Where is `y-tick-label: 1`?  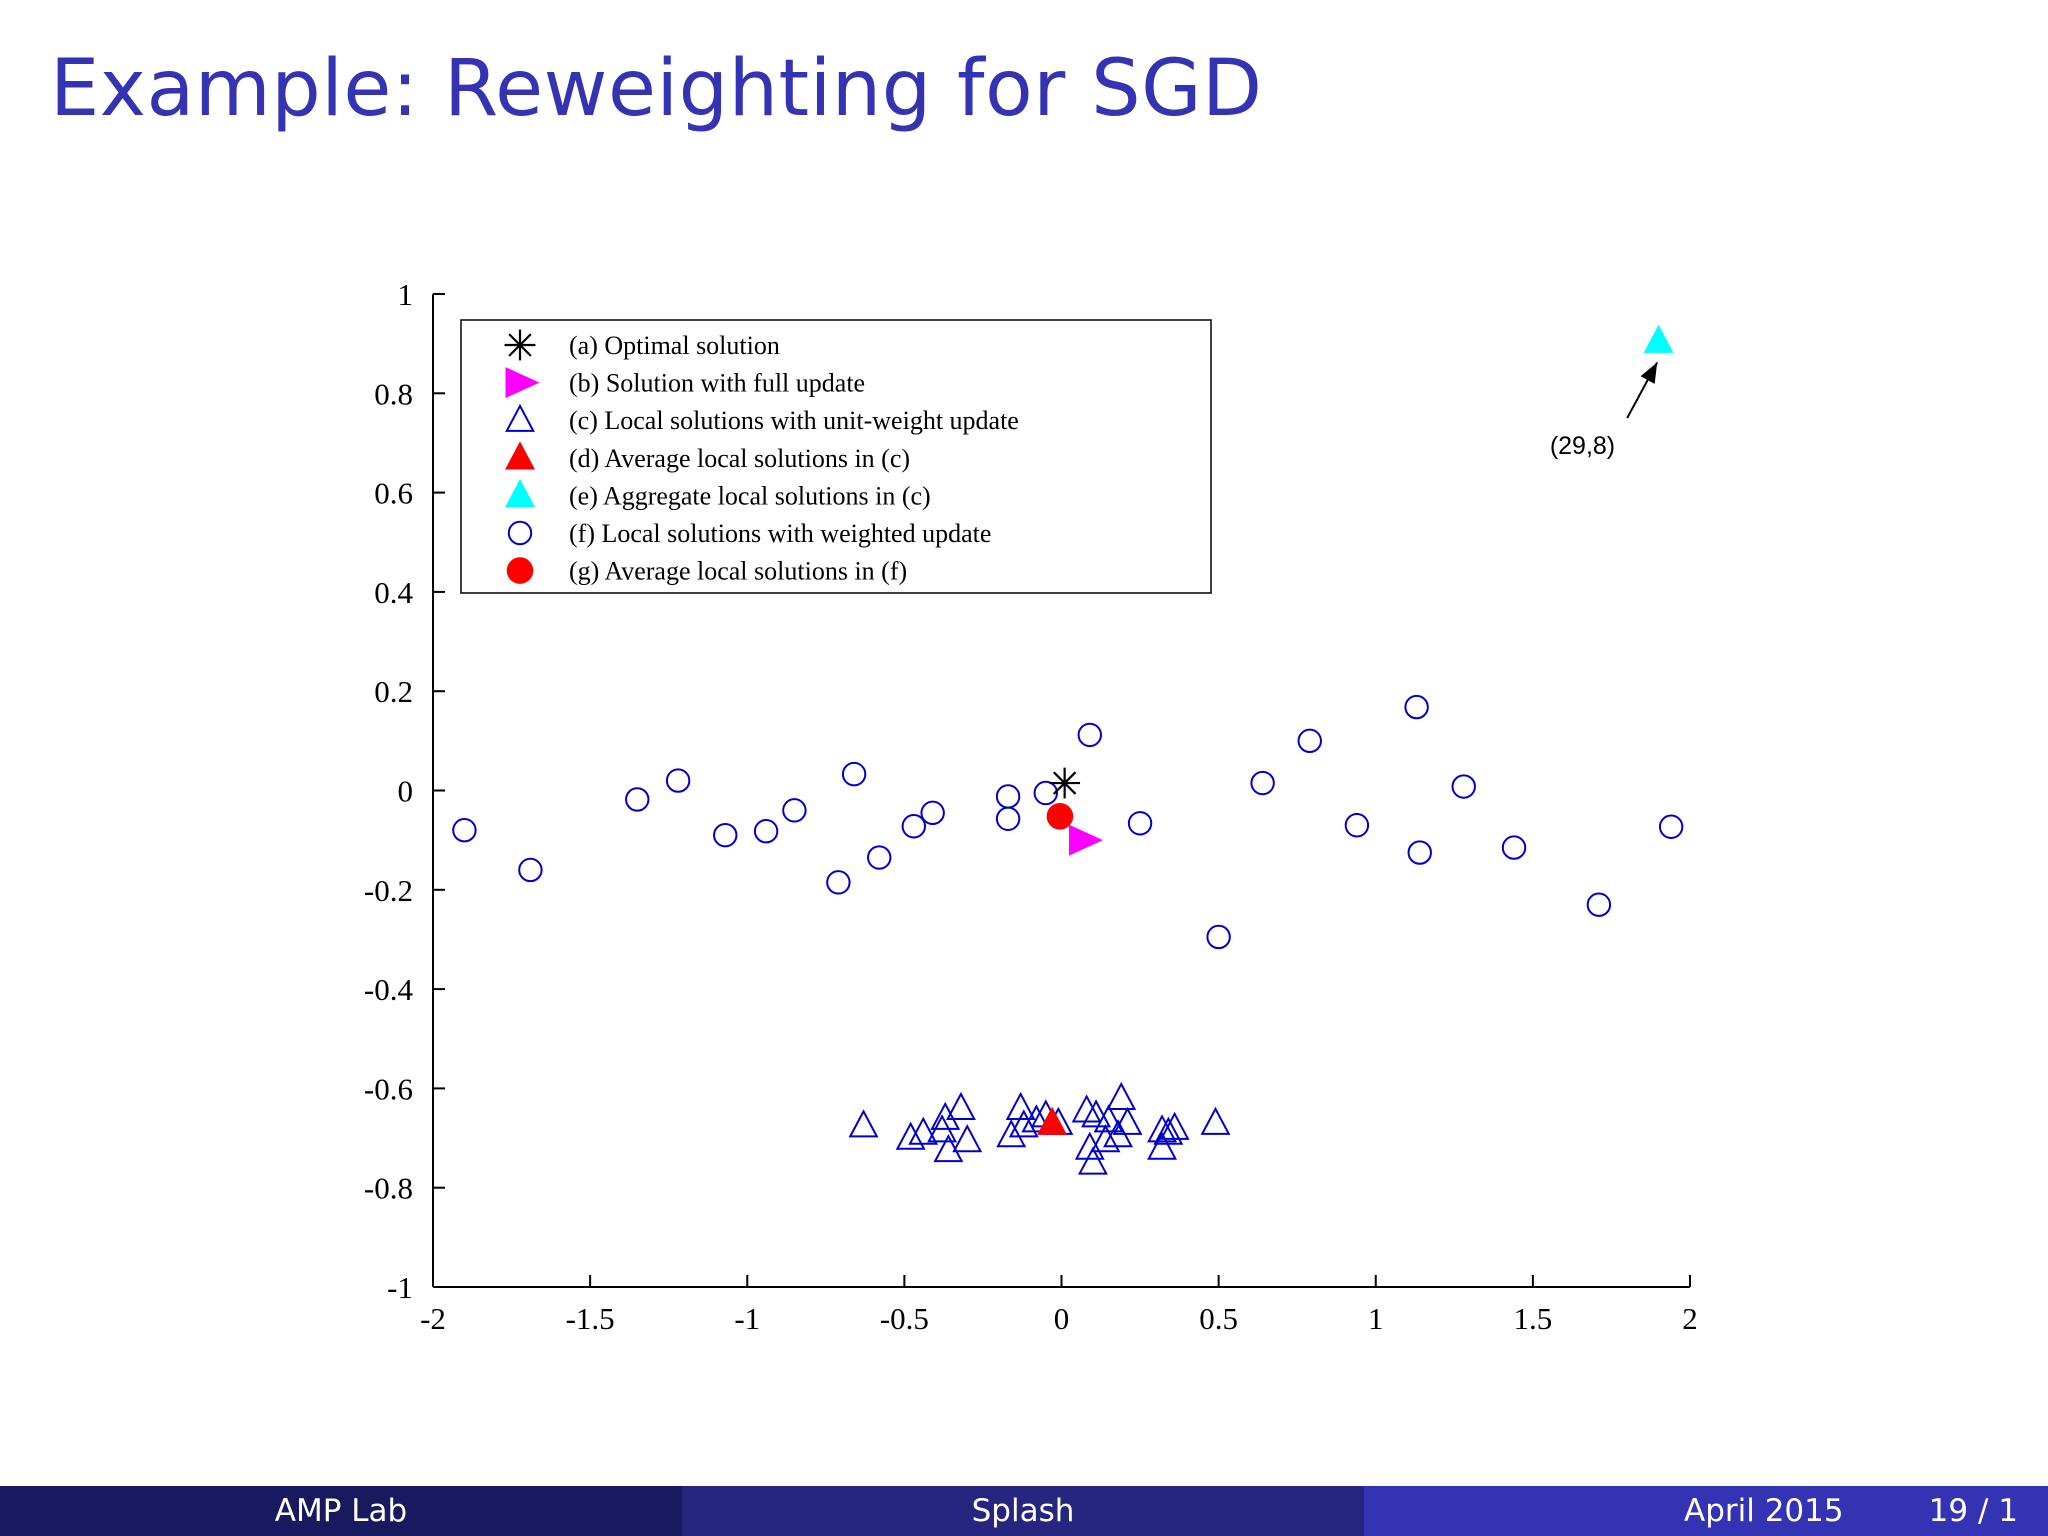
y-tick-label: 1 is located at coordinates (406, 294).